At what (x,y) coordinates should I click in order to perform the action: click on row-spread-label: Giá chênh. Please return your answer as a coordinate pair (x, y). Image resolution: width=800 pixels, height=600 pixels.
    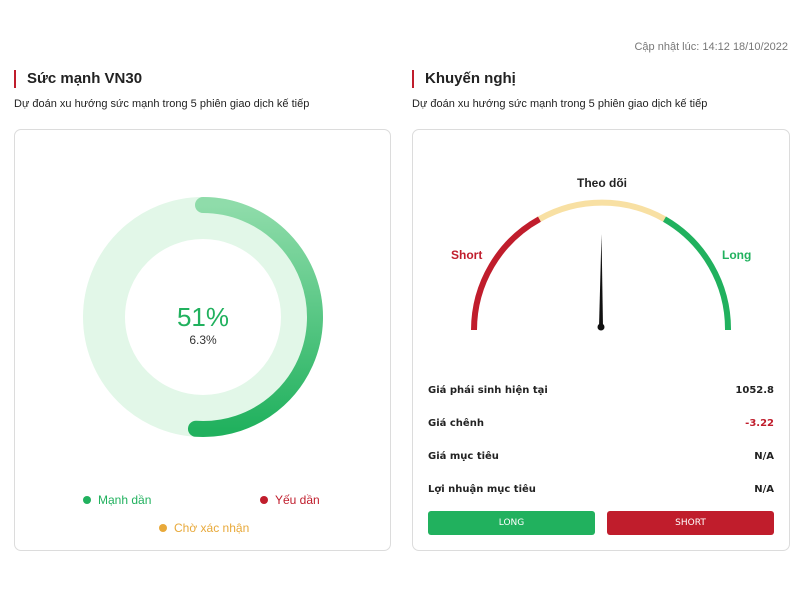
    Looking at the image, I should click on (456, 423).